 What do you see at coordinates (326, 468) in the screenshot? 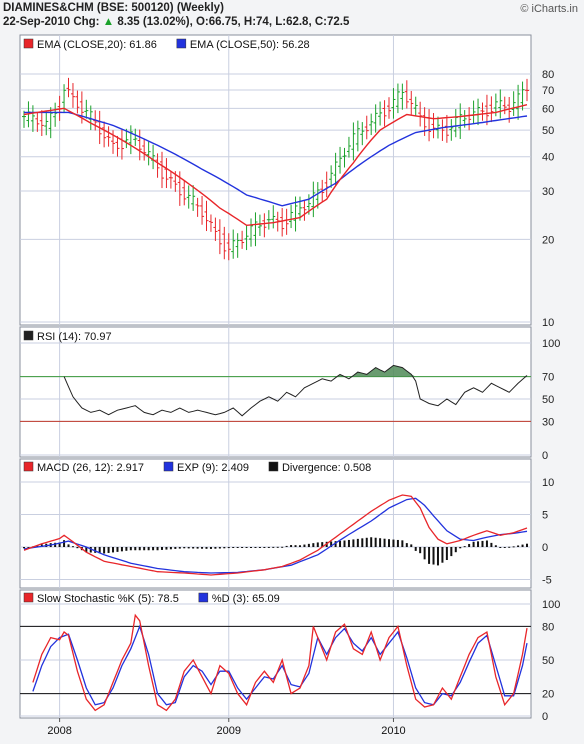
I see `legend-label-2: Divergence: 0.508` at bounding box center [326, 468].